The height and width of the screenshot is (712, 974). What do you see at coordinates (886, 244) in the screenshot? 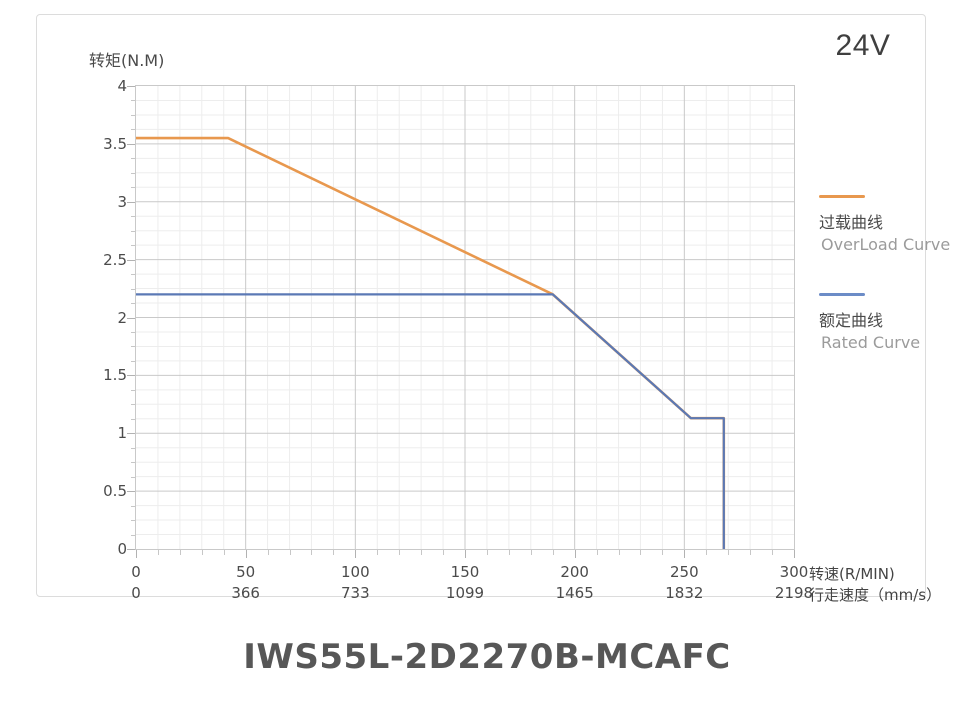
I see `legend-label-overload-en: OverLoad Curve` at bounding box center [886, 244].